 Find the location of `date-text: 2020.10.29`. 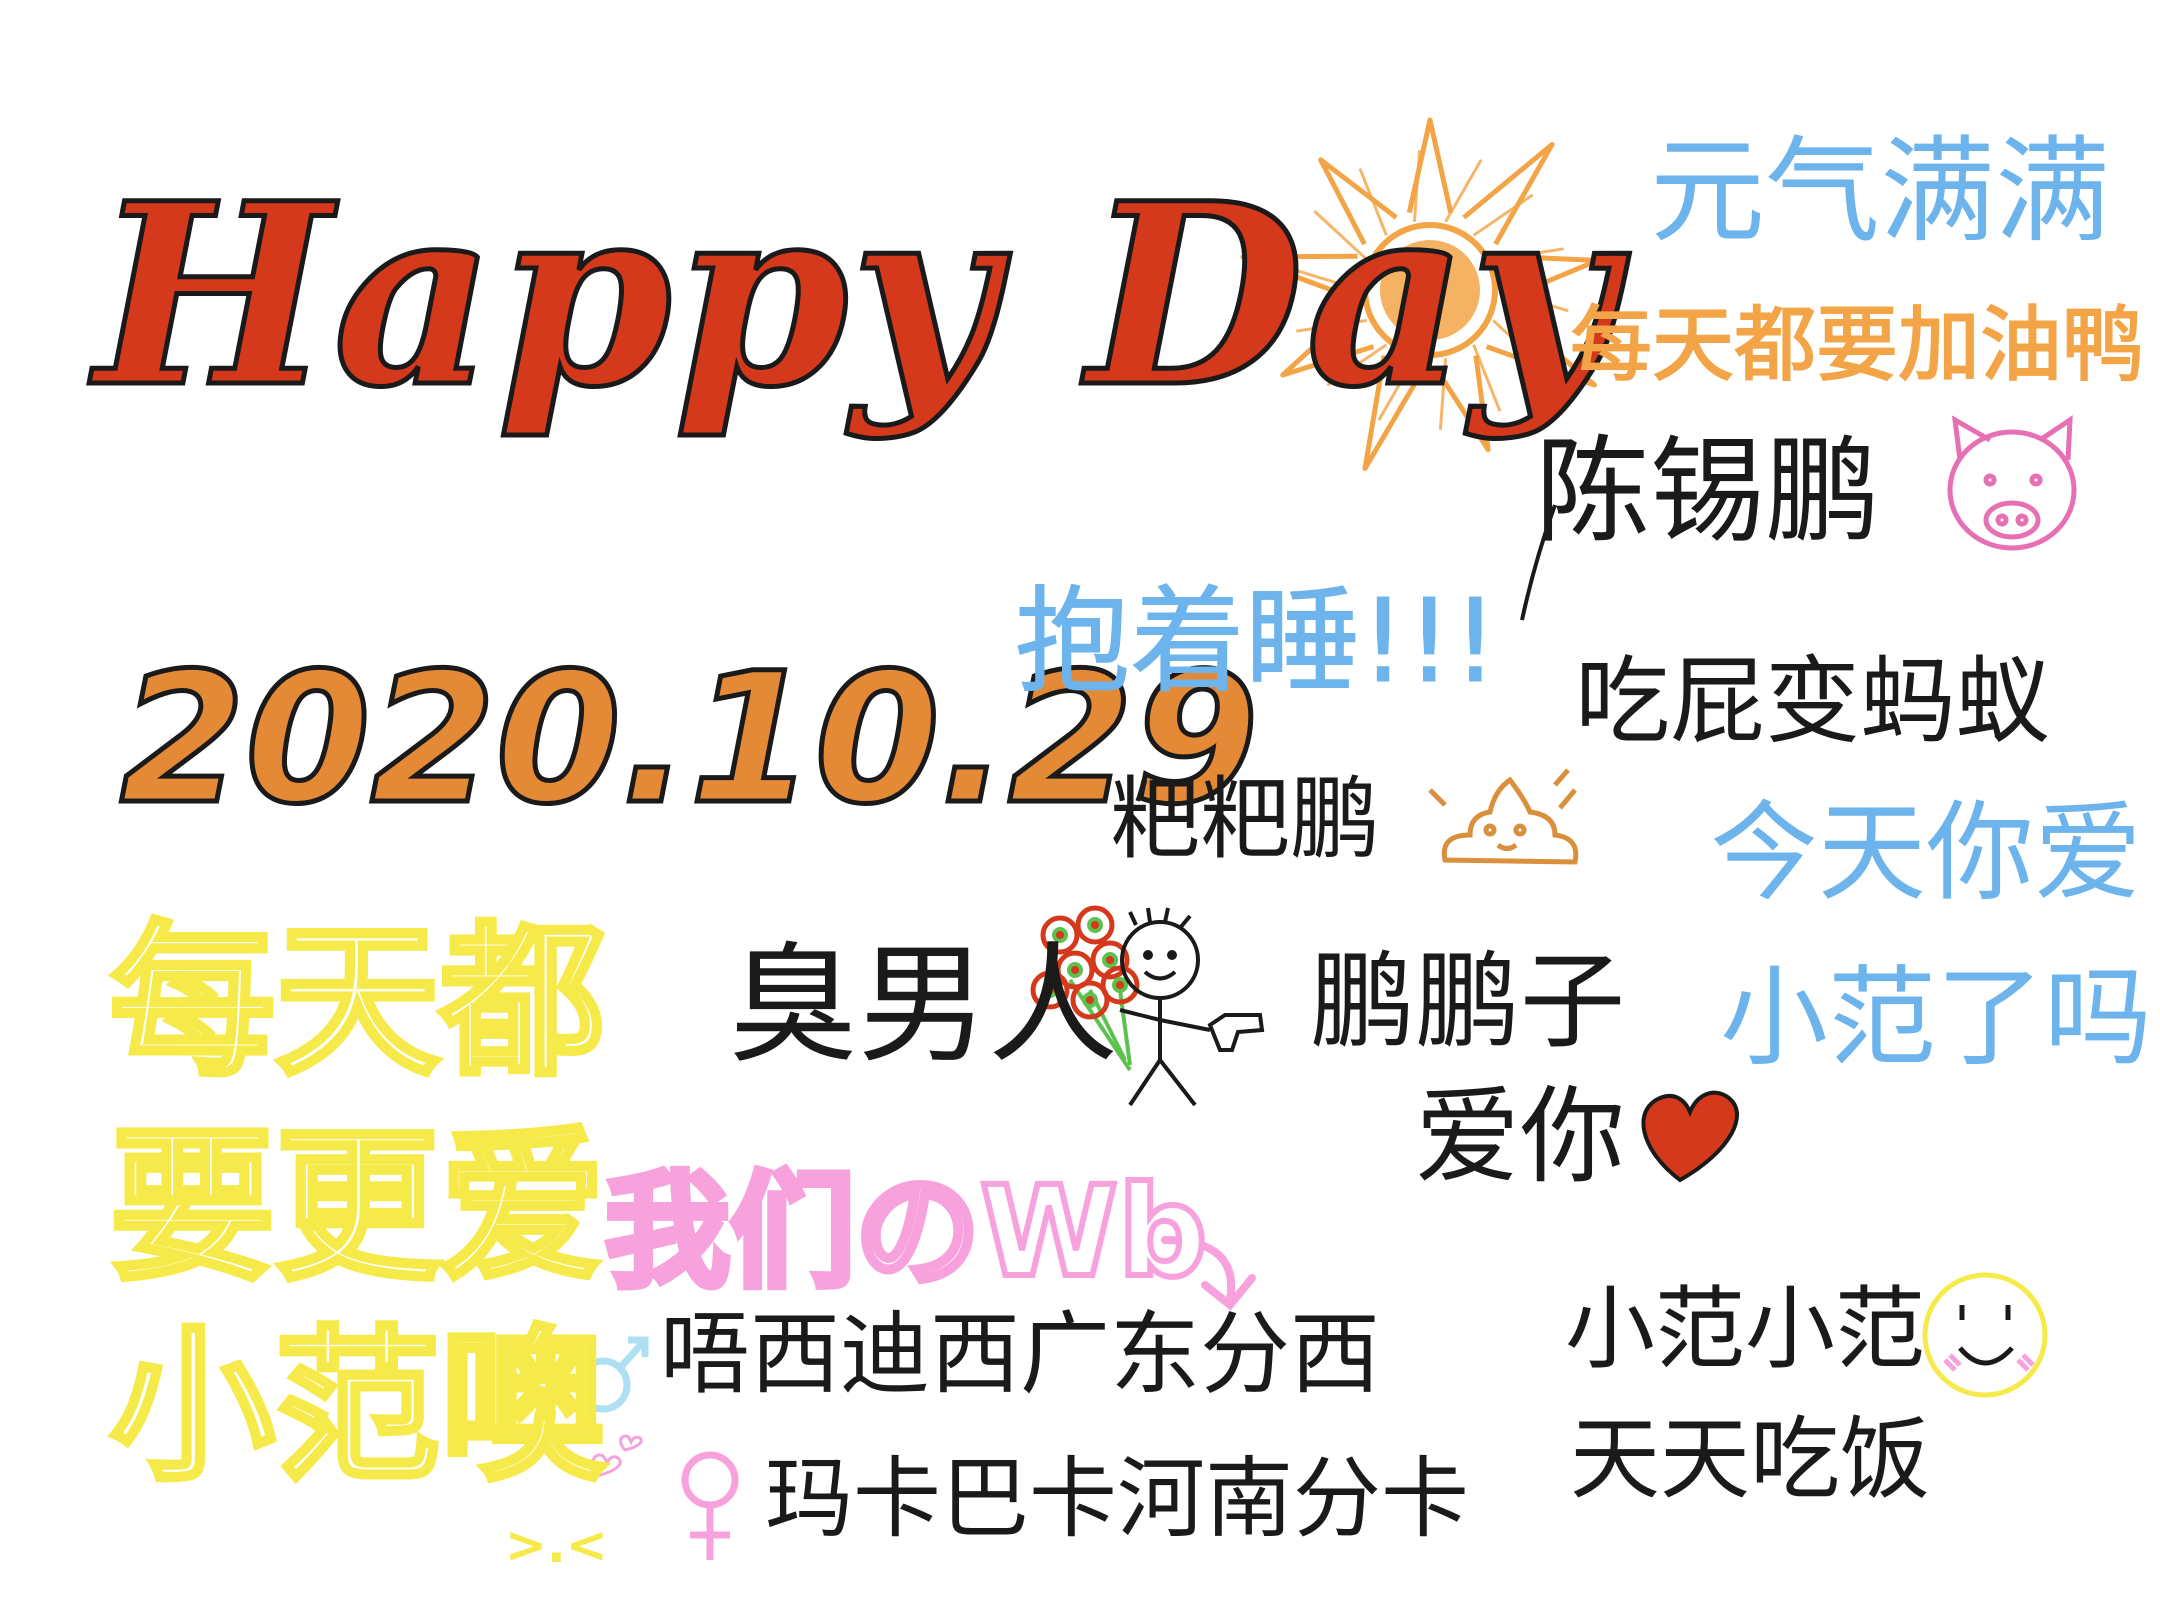

date-text: 2020.10.29 is located at coordinates (690, 739).